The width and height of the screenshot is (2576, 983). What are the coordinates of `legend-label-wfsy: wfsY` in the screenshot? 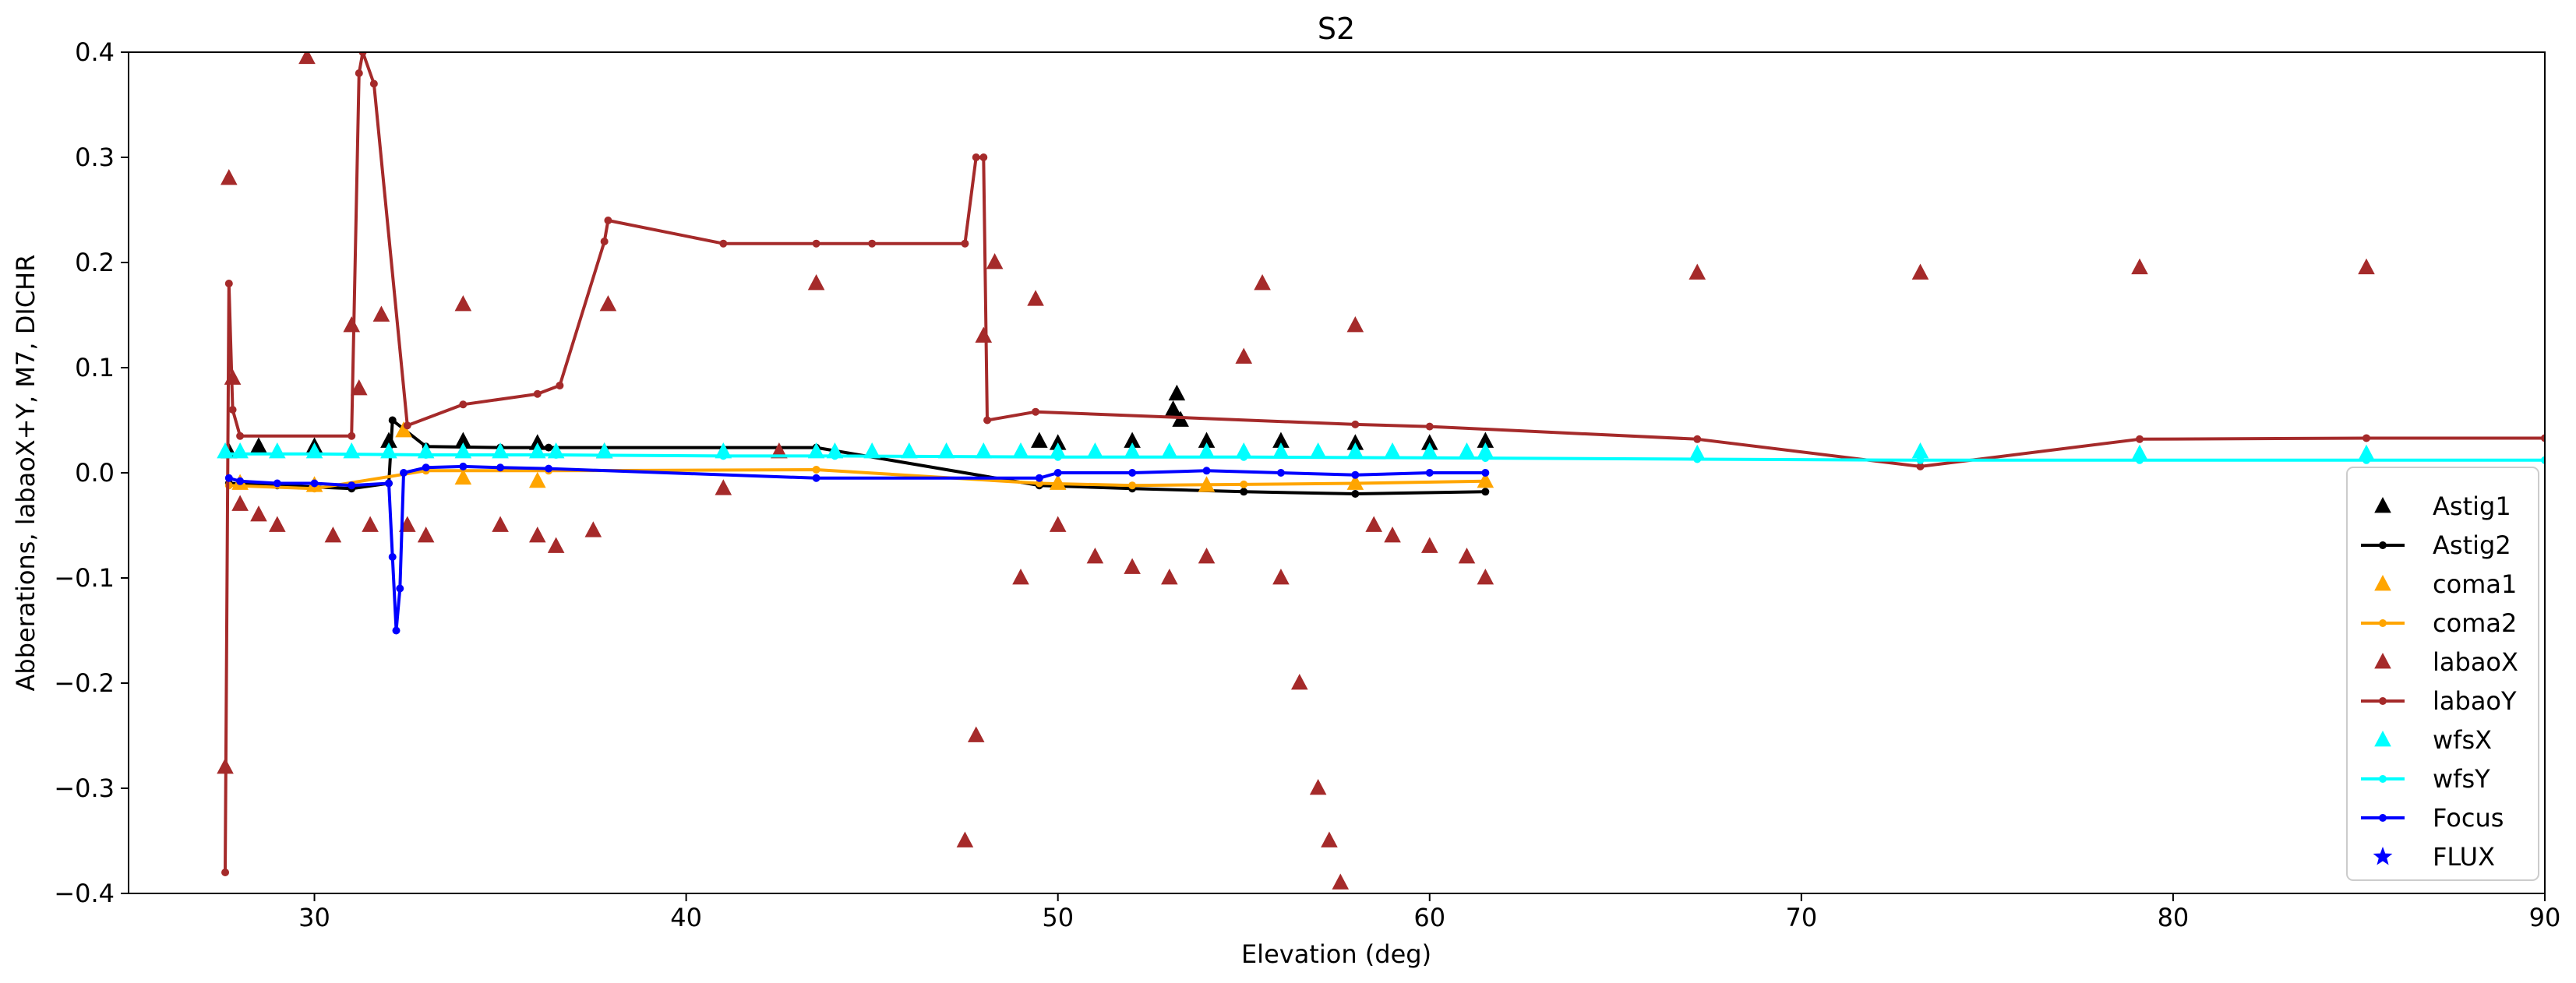 It's located at (2461, 779).